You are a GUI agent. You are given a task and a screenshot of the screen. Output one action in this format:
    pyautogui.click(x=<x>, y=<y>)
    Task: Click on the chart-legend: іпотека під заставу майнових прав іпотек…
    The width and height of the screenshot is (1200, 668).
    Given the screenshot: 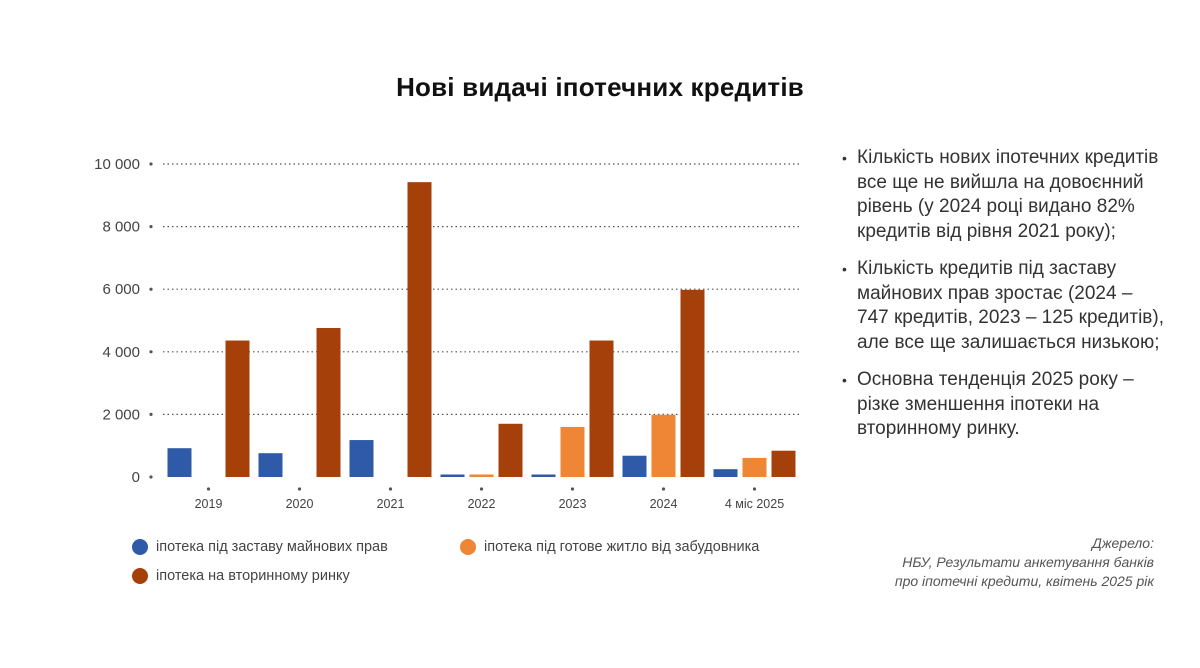 What is the action you would take?
    pyautogui.click(x=482, y=569)
    